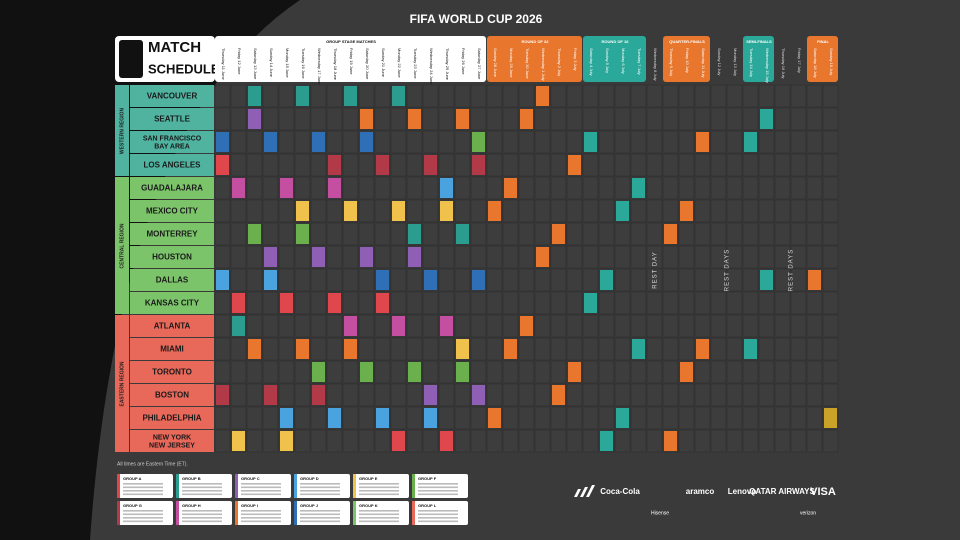 This screenshot has width=960, height=540. What do you see at coordinates (543, 64) in the screenshot?
I see `date-label: Wednesday 1 July` at bounding box center [543, 64].